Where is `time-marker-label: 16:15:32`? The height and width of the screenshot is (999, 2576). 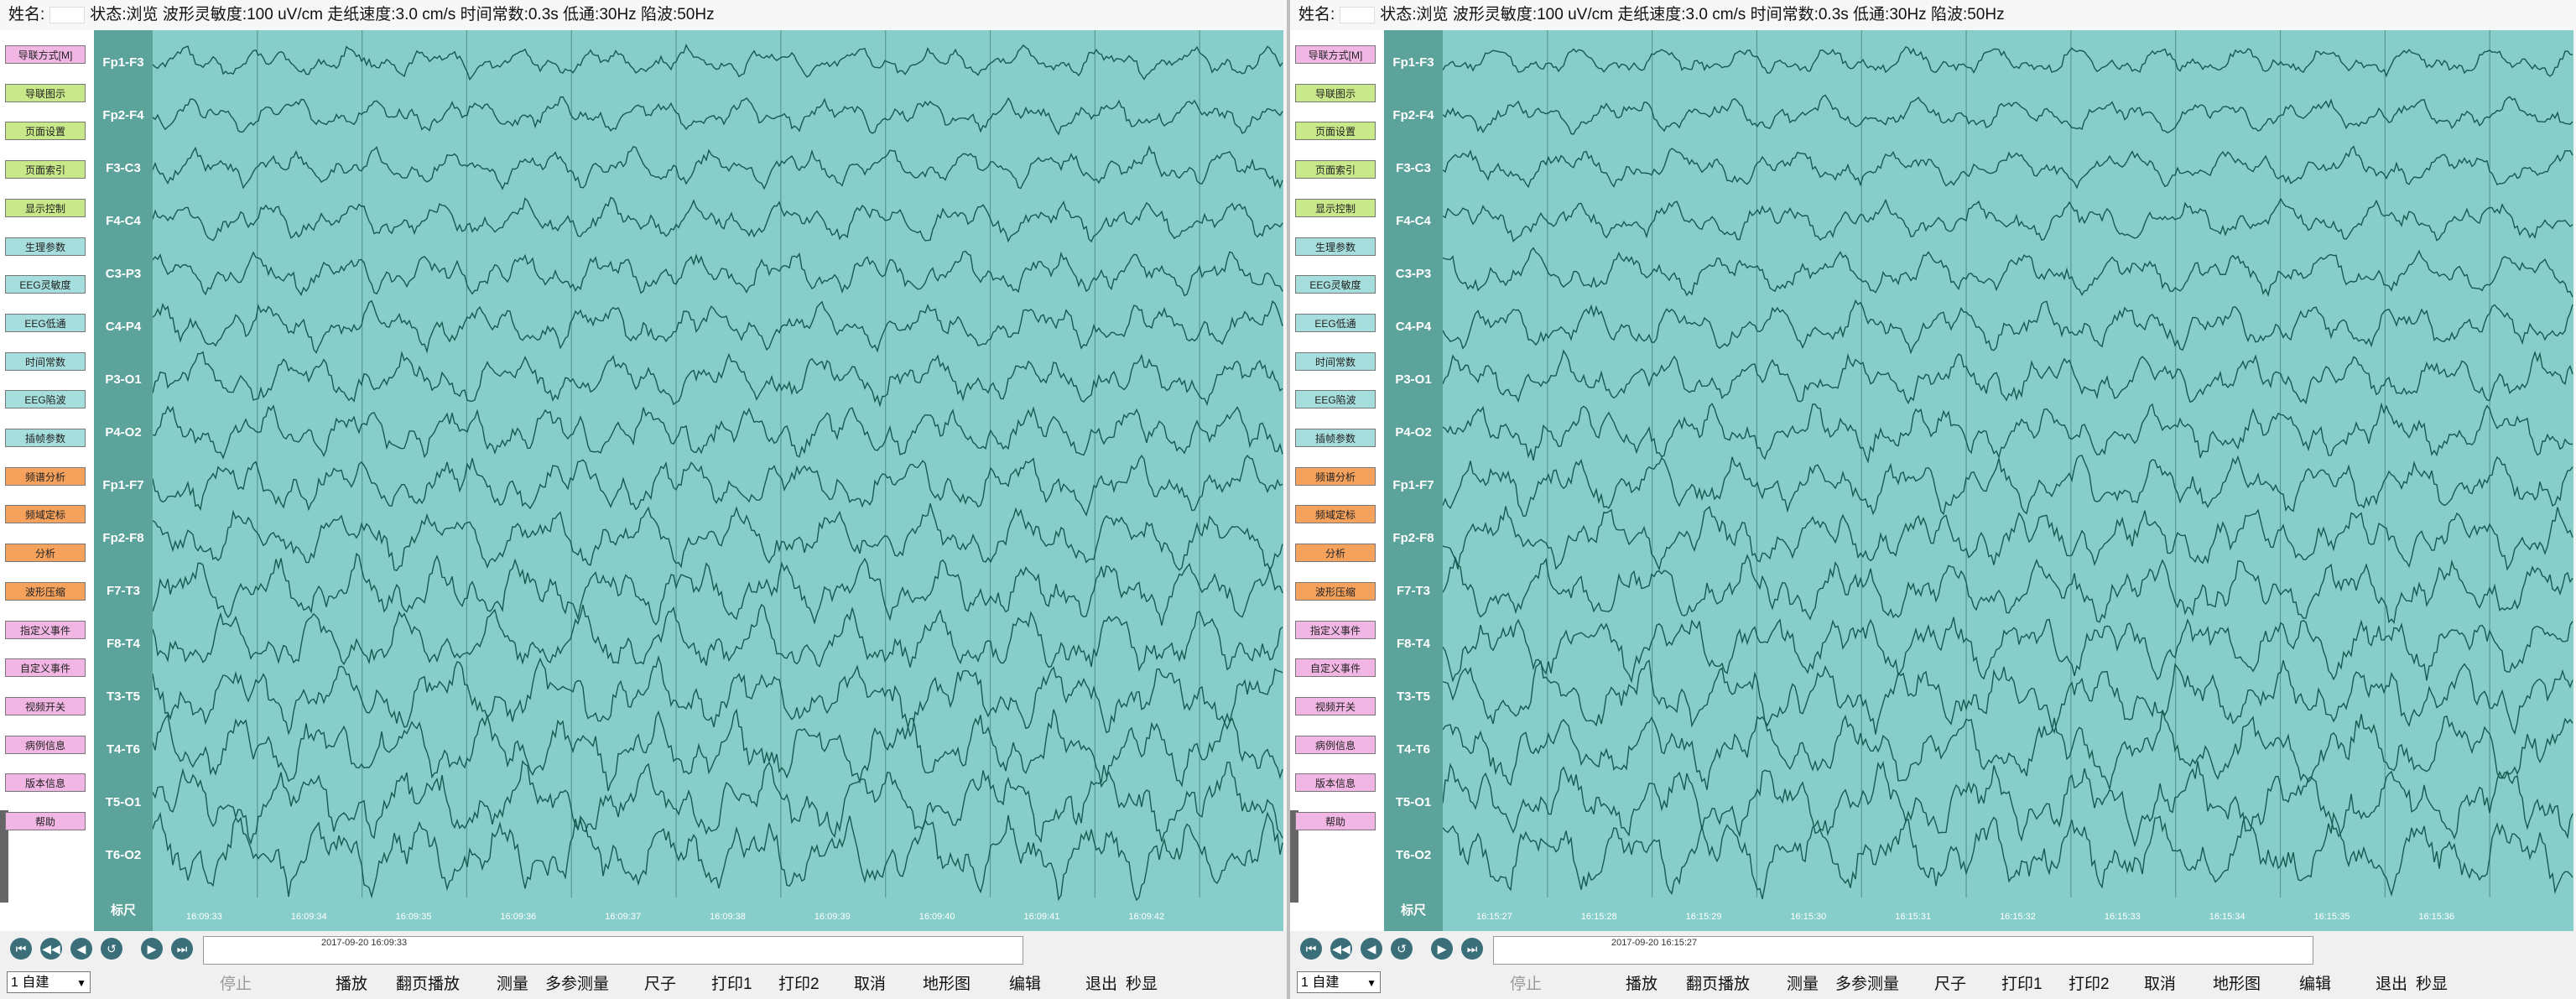 time-marker-label: 16:15:32 is located at coordinates (2018, 917).